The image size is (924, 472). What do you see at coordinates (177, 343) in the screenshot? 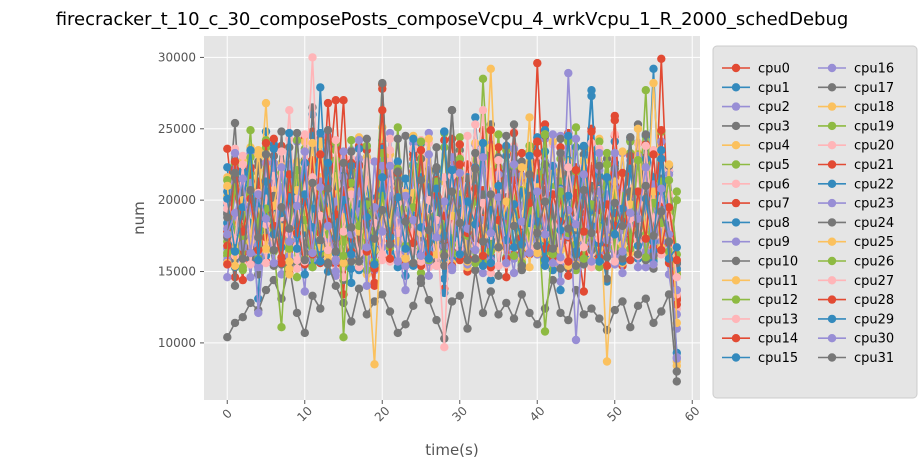
I see `y-tick-label: 10000` at bounding box center [177, 343].